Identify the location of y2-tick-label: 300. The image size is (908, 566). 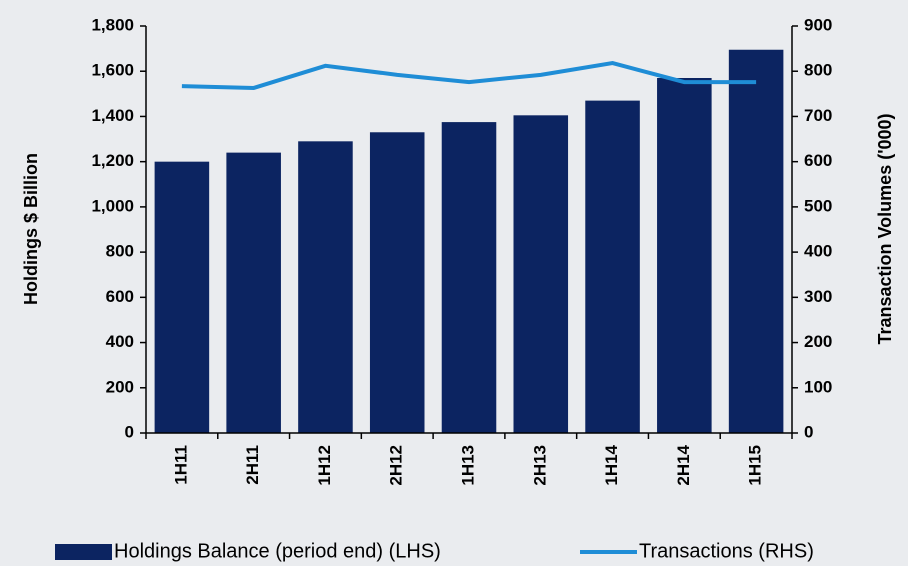
(818, 296).